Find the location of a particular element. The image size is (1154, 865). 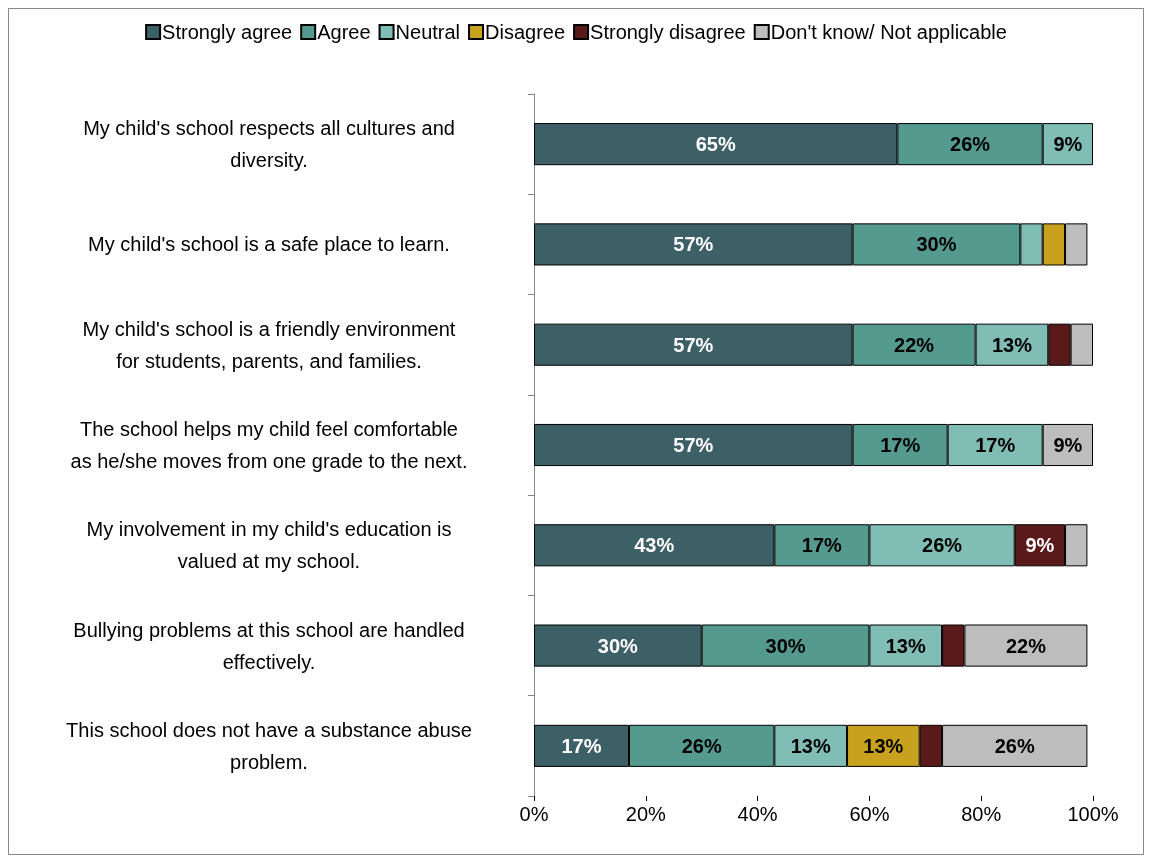

x-tick-label: 20% is located at coordinates (646, 814).